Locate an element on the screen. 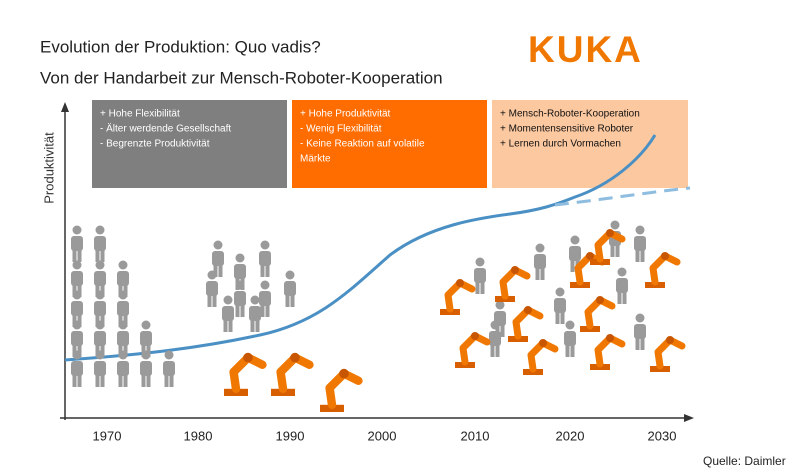  source: Quelle: Daimler is located at coordinates (744, 461).